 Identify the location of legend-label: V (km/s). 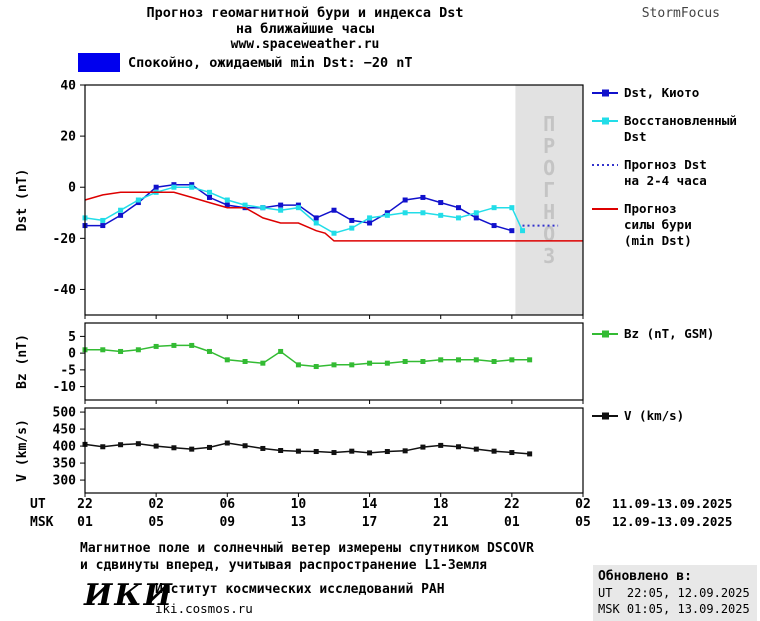
(654, 415).